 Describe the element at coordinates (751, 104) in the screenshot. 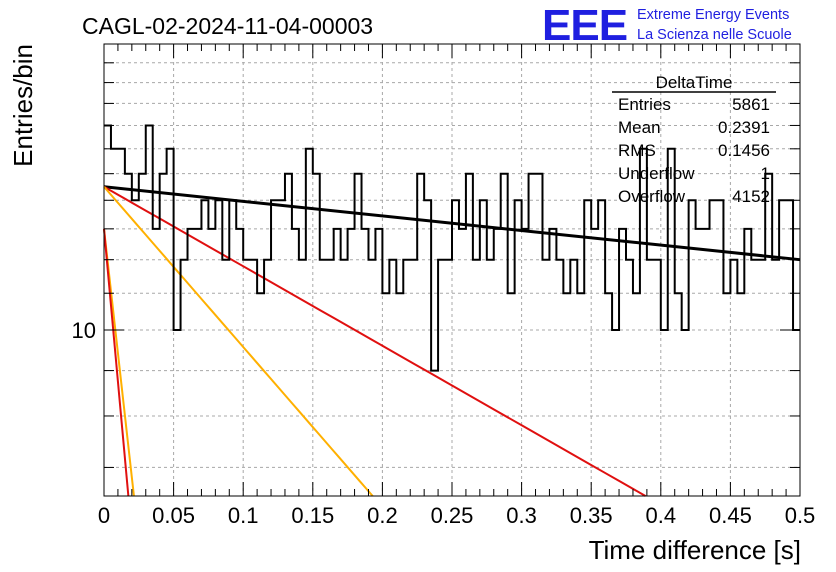

I see `stats-value: 5861` at that location.